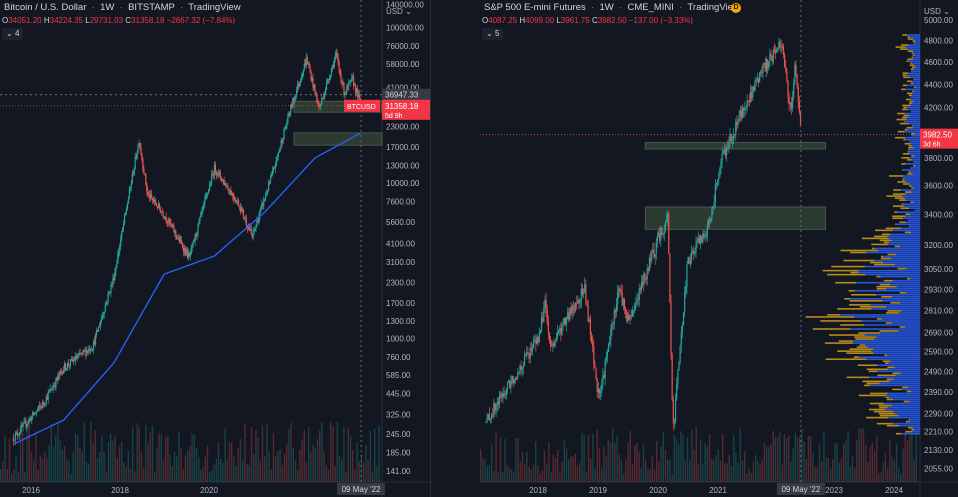 Image resolution: width=958 pixels, height=497 pixels. Describe the element at coordinates (400, 321) in the screenshot. I see `y-tick-label: 1300.00` at that location.